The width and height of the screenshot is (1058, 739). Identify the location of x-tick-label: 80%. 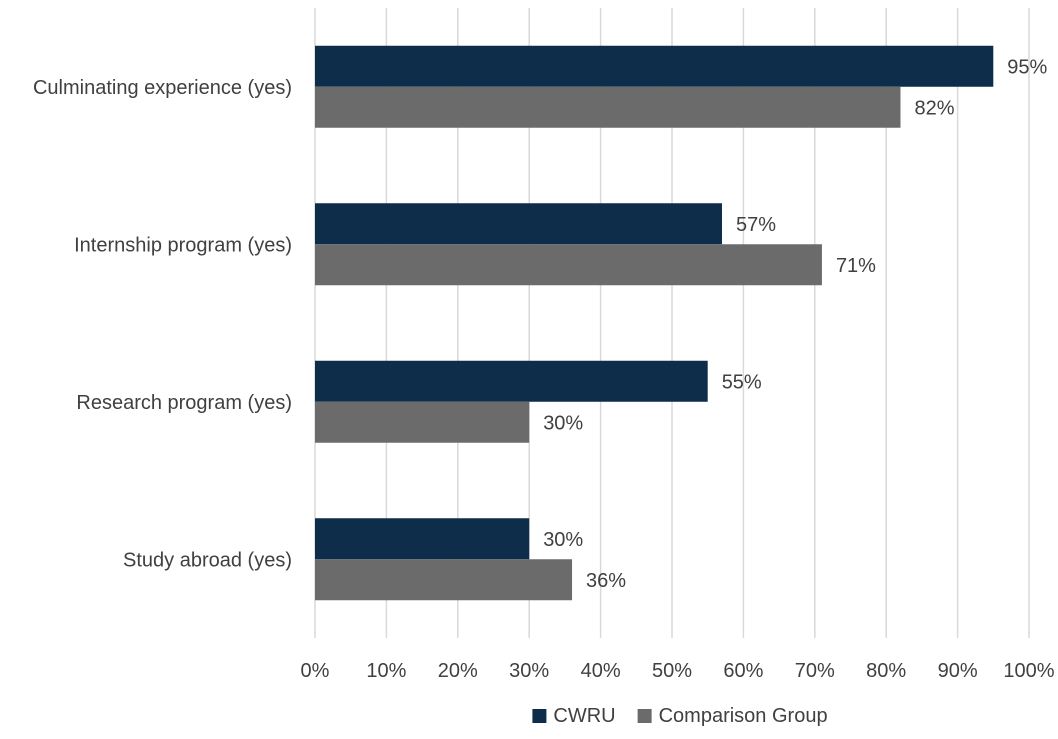
(886, 671).